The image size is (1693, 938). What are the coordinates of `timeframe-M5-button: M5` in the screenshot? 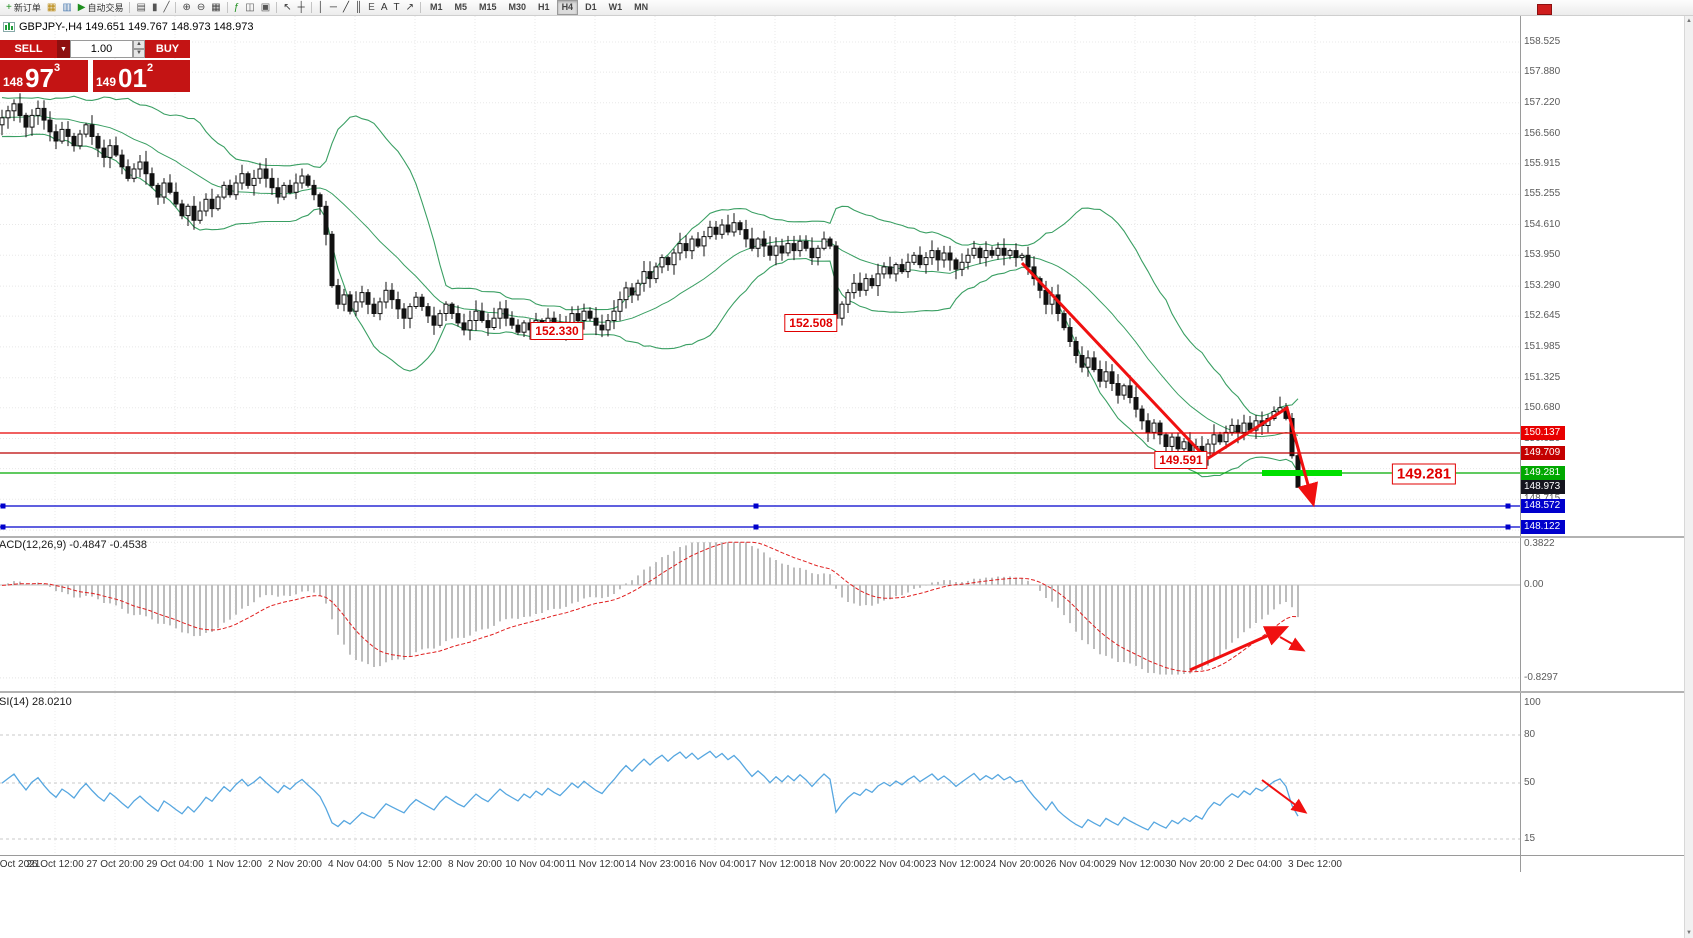 It's located at (461, 7).